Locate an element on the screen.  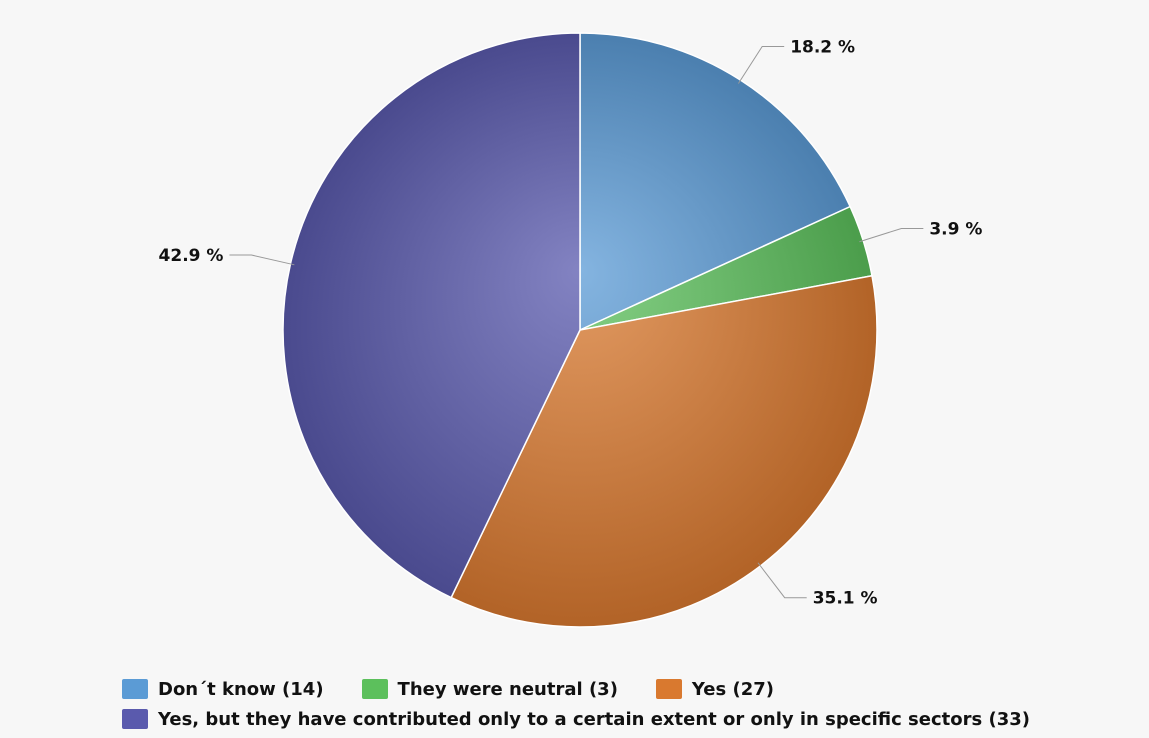
legend-label-dont-know: Don´t know (14) is located at coordinates (241, 689).